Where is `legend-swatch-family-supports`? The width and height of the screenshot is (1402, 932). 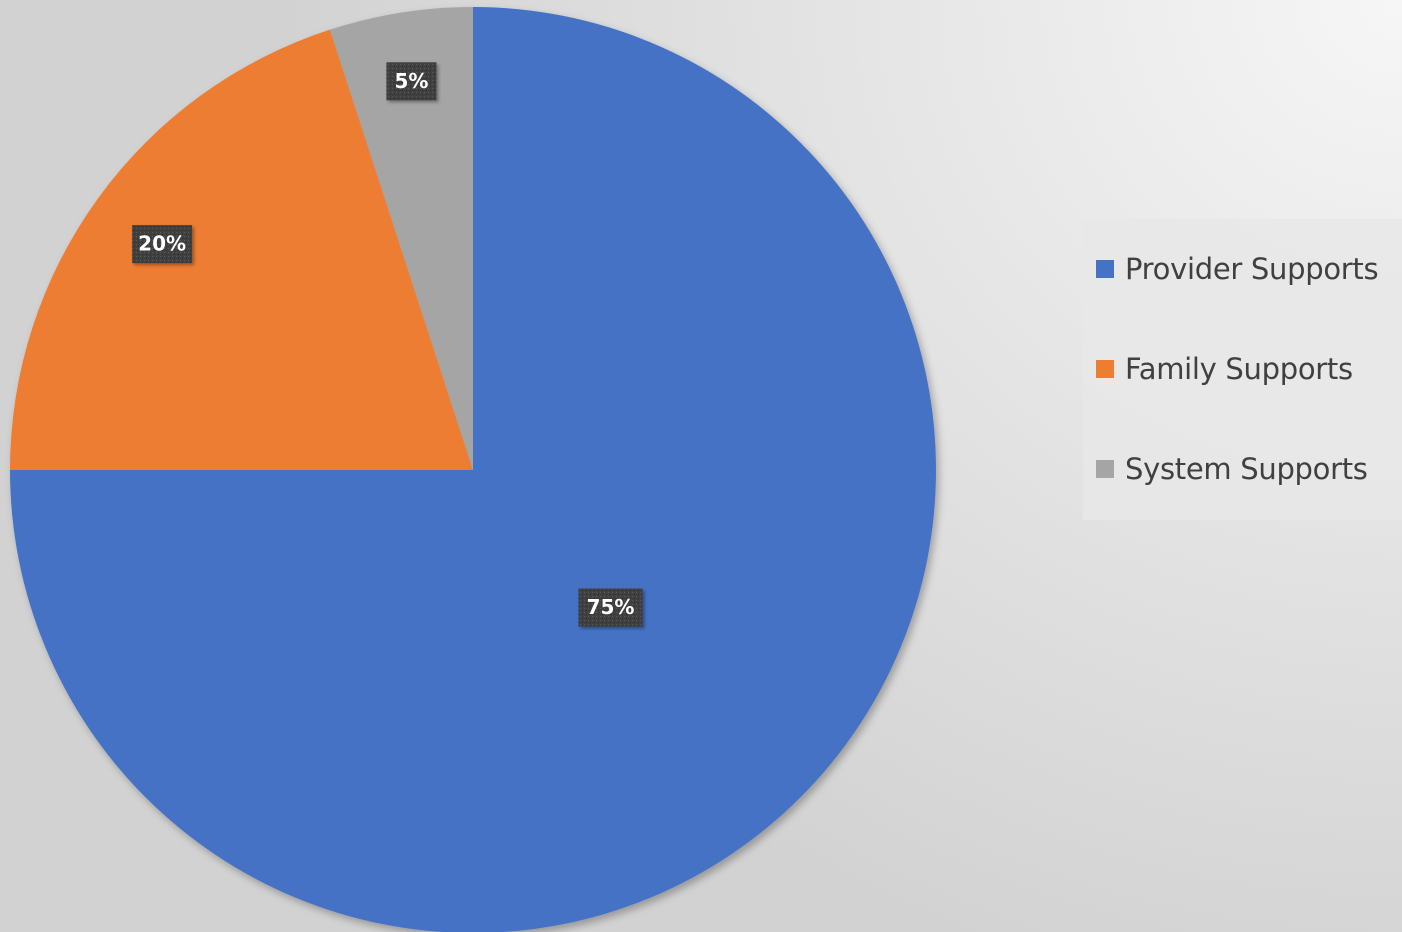 legend-swatch-family-supports is located at coordinates (1105, 369).